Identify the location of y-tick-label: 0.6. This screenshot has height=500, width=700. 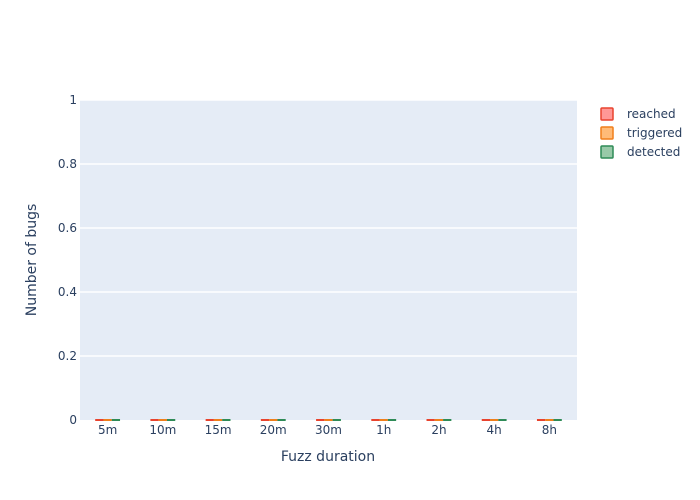
(67, 228).